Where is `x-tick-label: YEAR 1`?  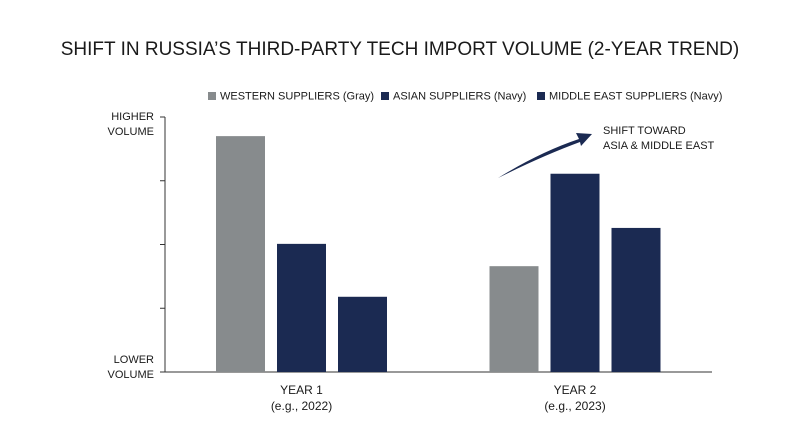
x-tick-label: YEAR 1 is located at coordinates (301, 390).